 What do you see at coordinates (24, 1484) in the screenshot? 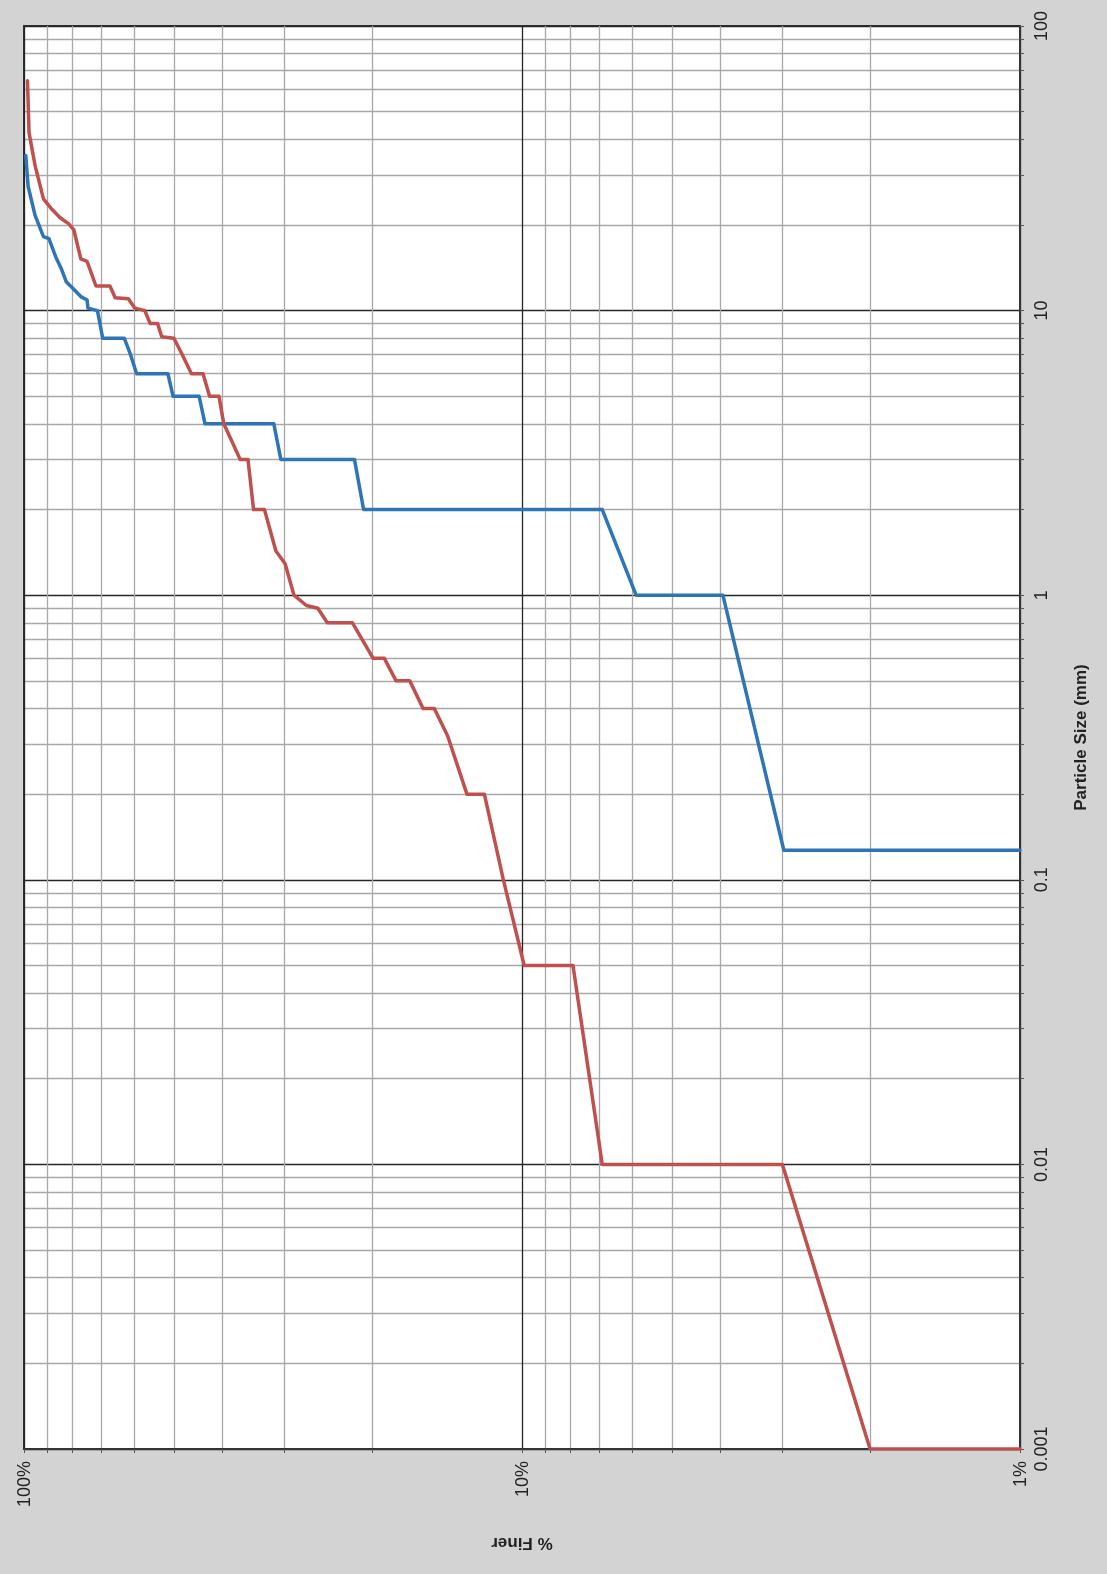
I see `x-tick-label: 100%` at bounding box center [24, 1484].